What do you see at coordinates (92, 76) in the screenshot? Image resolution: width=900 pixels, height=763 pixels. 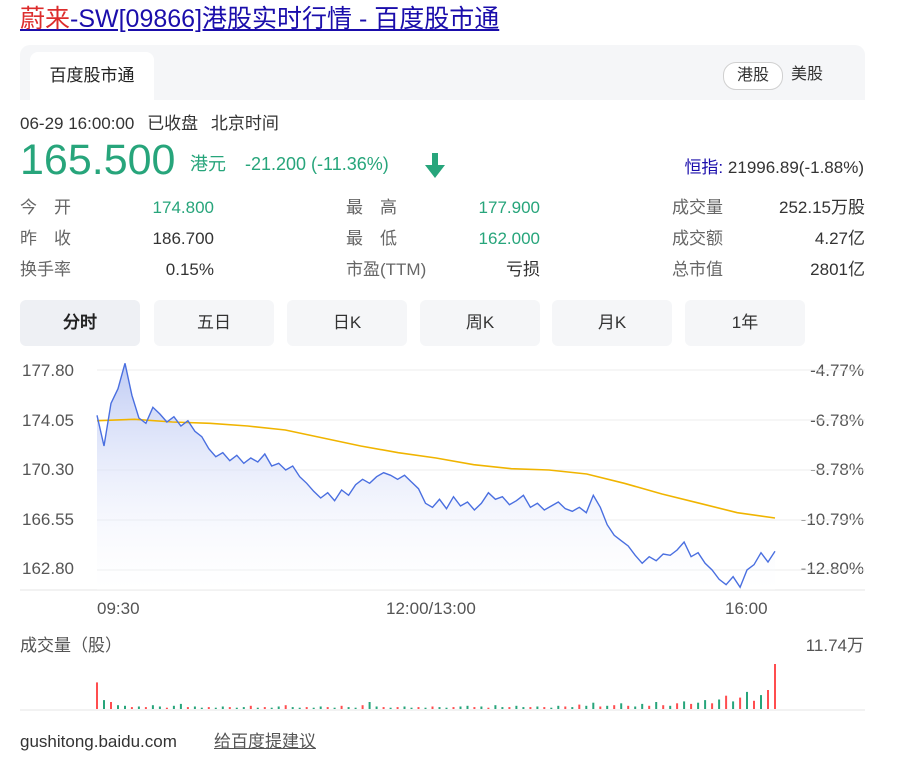 I see `source-tab: 百度股市通` at bounding box center [92, 76].